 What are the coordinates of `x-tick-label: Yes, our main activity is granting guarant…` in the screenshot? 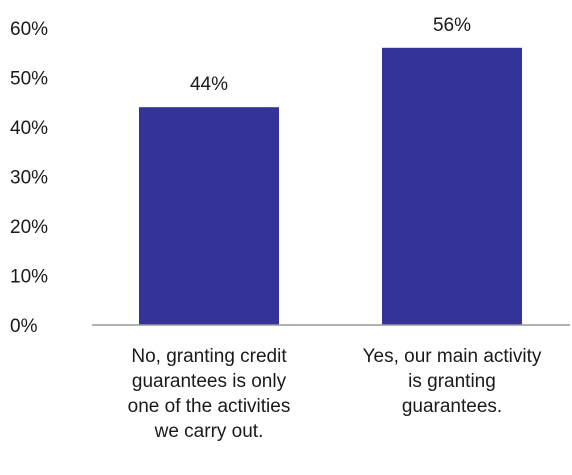 It's located at (452, 381).